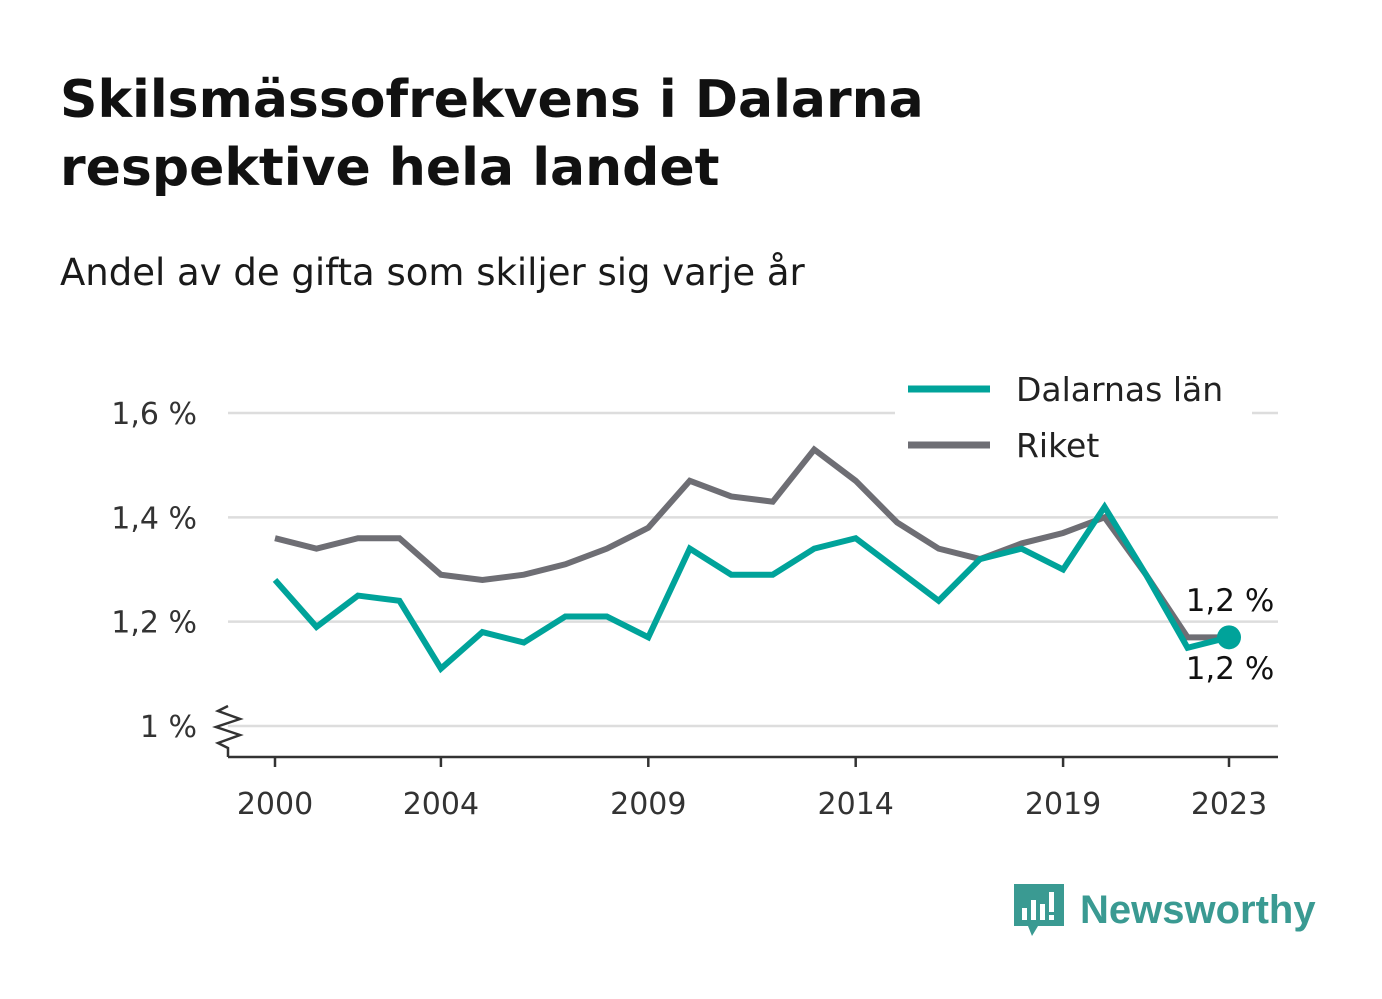 The image size is (1382, 999). What do you see at coordinates (154, 518) in the screenshot?
I see `y-tick-label: 1,4 %` at bounding box center [154, 518].